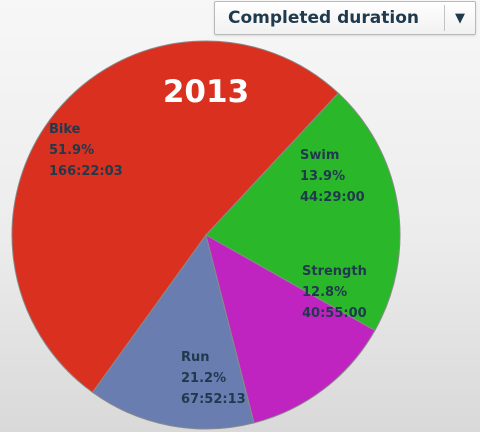 The height and width of the screenshot is (432, 480). Describe the element at coordinates (319, 155) in the screenshot. I see `slice-label-swim-name: Swim` at that location.